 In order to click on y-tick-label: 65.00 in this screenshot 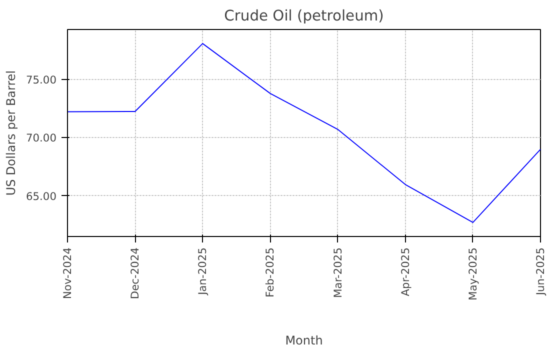, I will do `click(41, 196)`.